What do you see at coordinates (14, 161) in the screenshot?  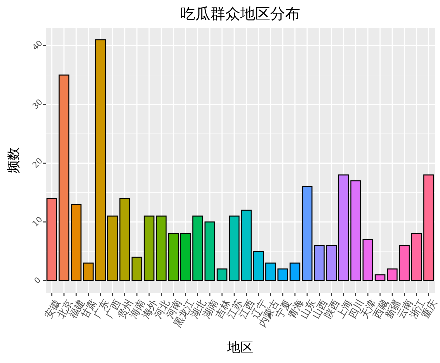 I see `y-axis-title: 频数` at bounding box center [14, 161].